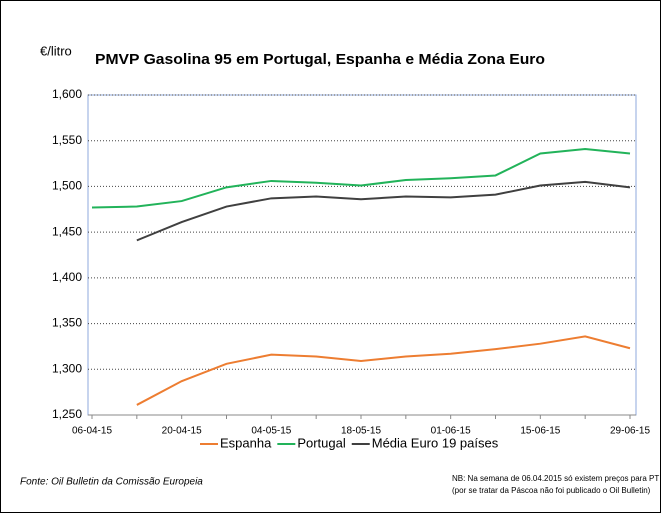 Image resolution: width=662 pixels, height=514 pixels. I want to click on y-tick-label: 1,500, so click(67, 186).